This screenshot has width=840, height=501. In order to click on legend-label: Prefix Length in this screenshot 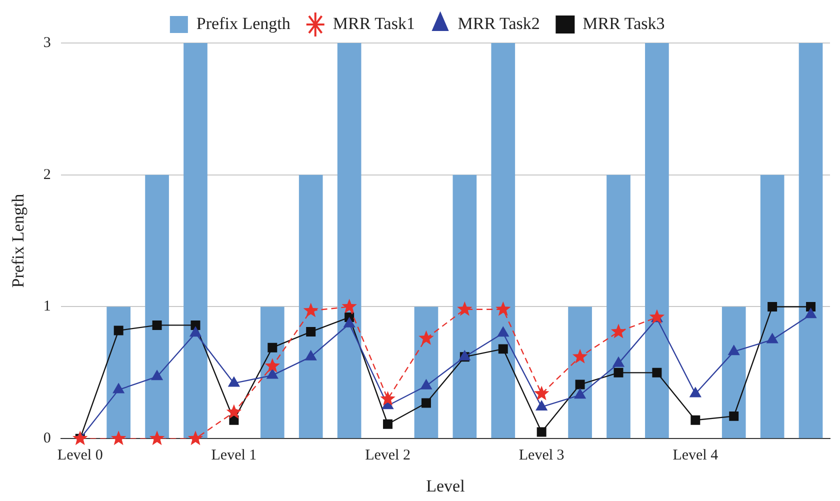, I will do `click(243, 23)`.